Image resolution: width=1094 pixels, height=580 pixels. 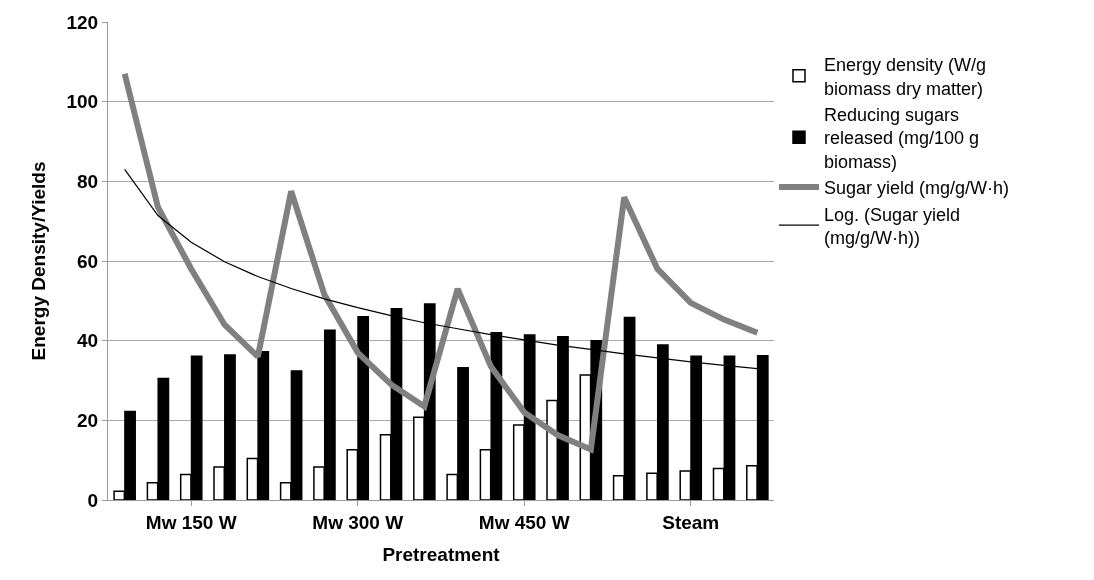 I want to click on y-tick-label: 100, so click(x=82, y=102).